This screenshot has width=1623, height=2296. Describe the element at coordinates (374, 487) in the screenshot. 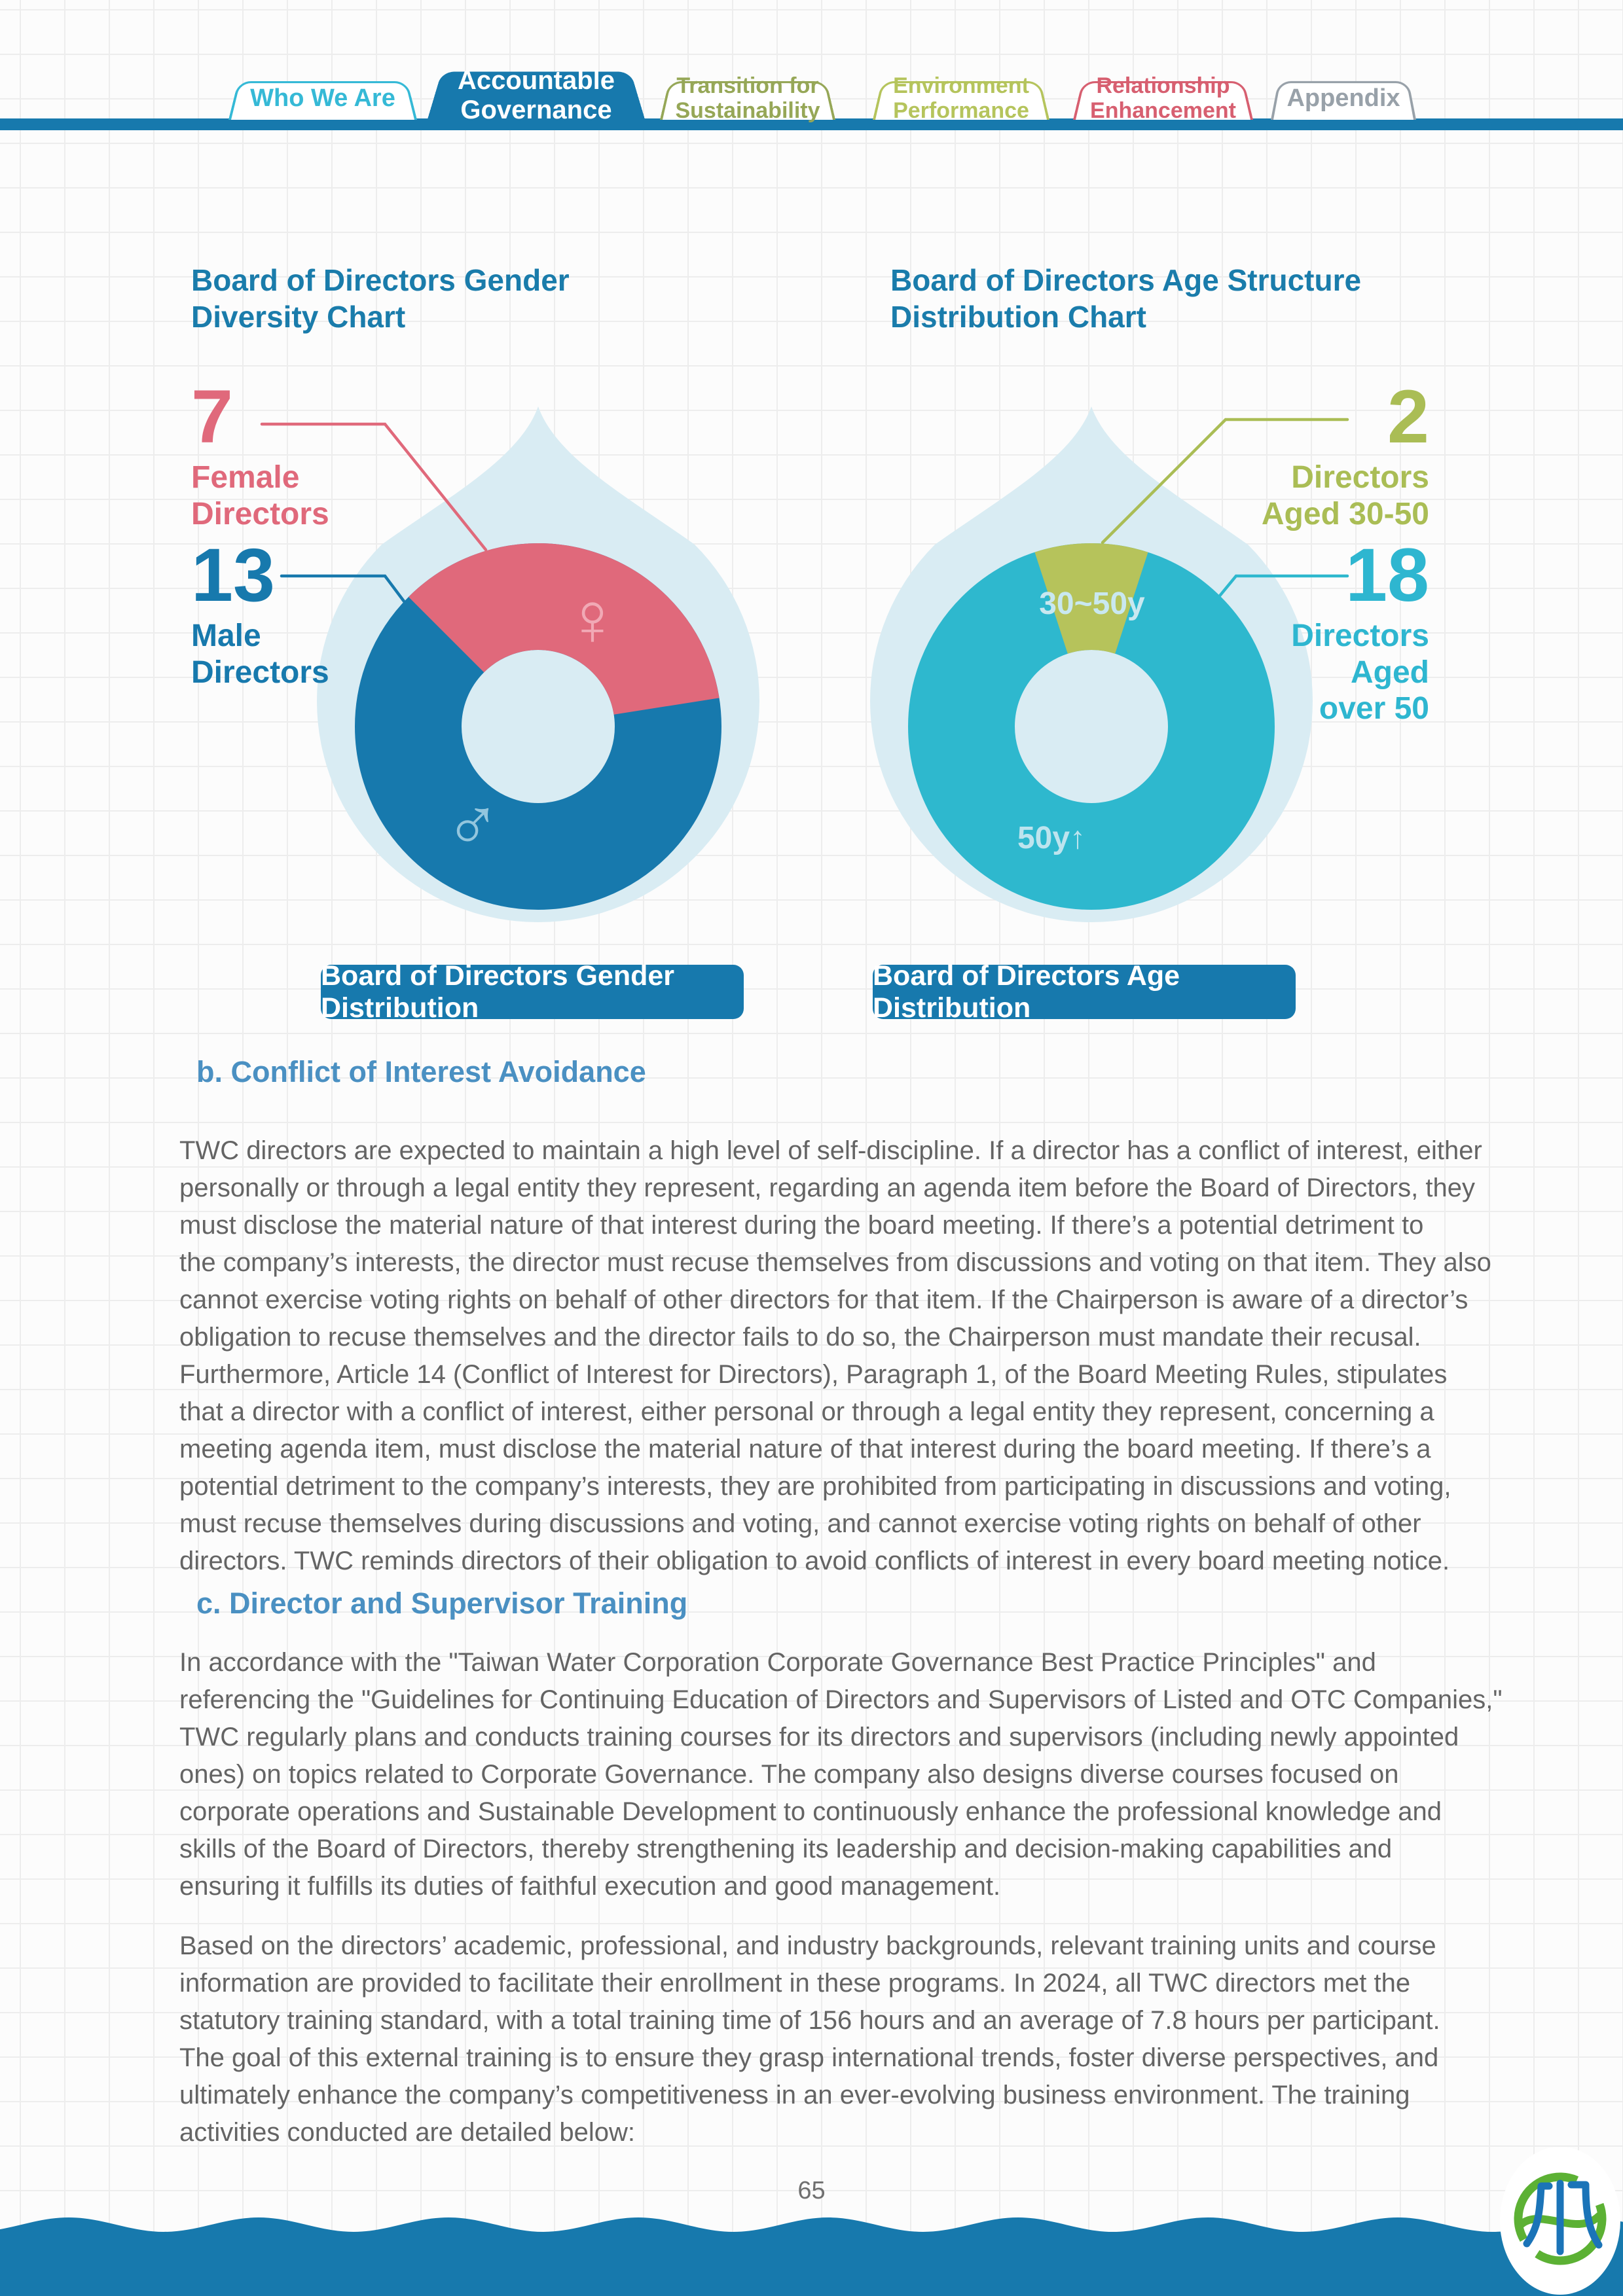

I see `female-leader-line` at that location.